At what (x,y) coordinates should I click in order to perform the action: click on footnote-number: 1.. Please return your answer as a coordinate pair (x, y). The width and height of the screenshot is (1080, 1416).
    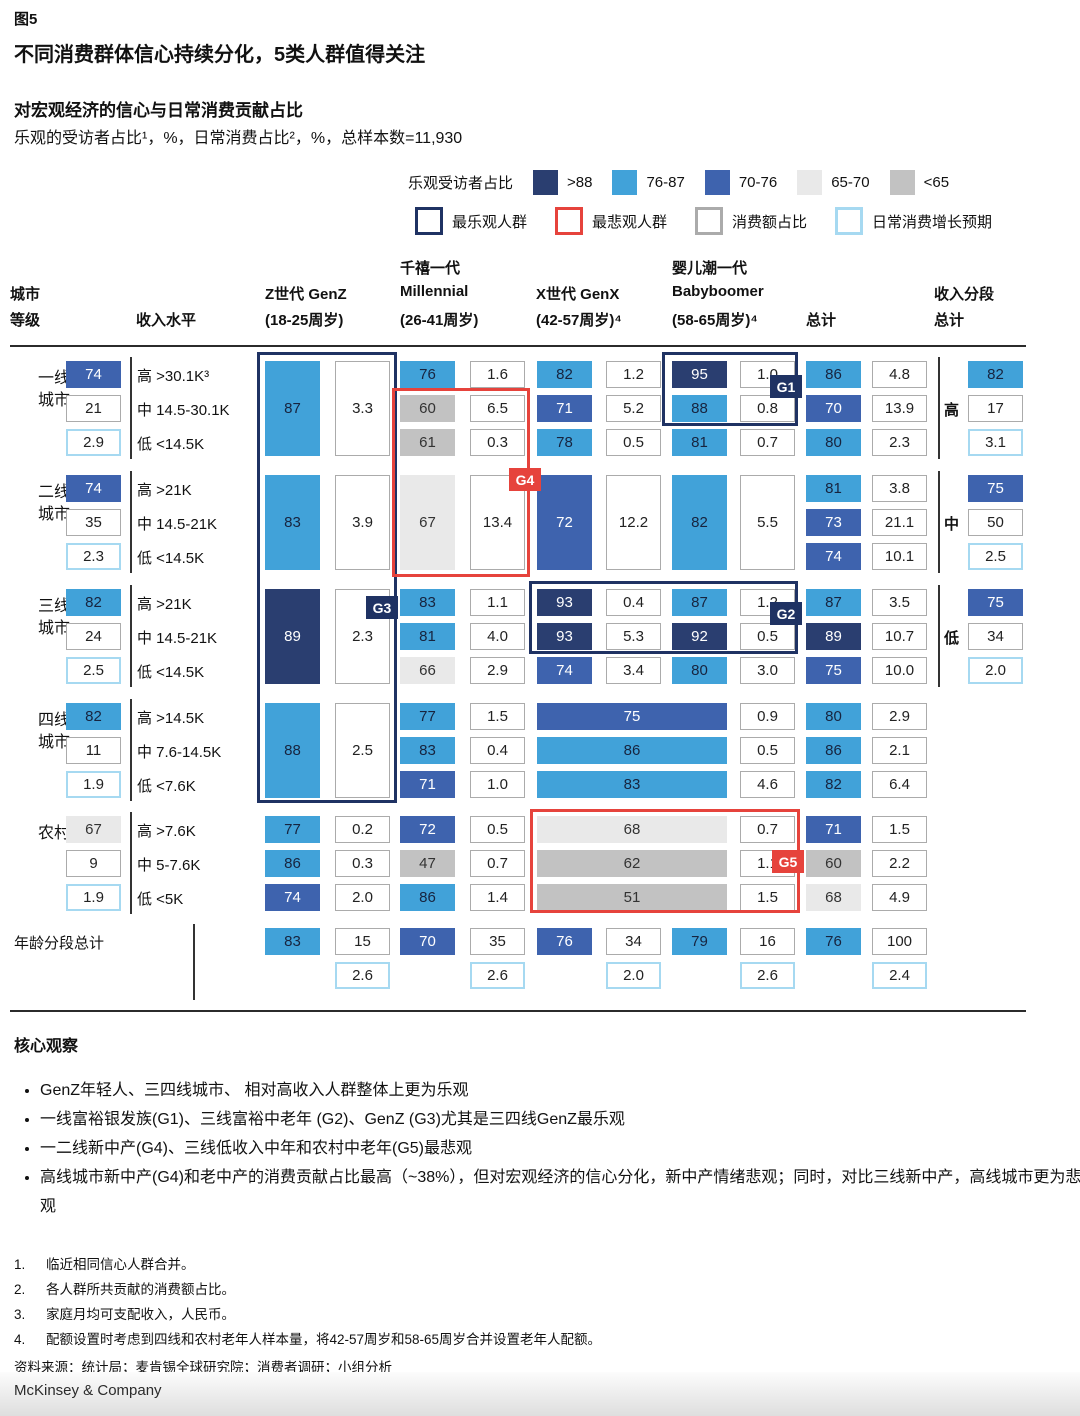
    Looking at the image, I should click on (20, 1264).